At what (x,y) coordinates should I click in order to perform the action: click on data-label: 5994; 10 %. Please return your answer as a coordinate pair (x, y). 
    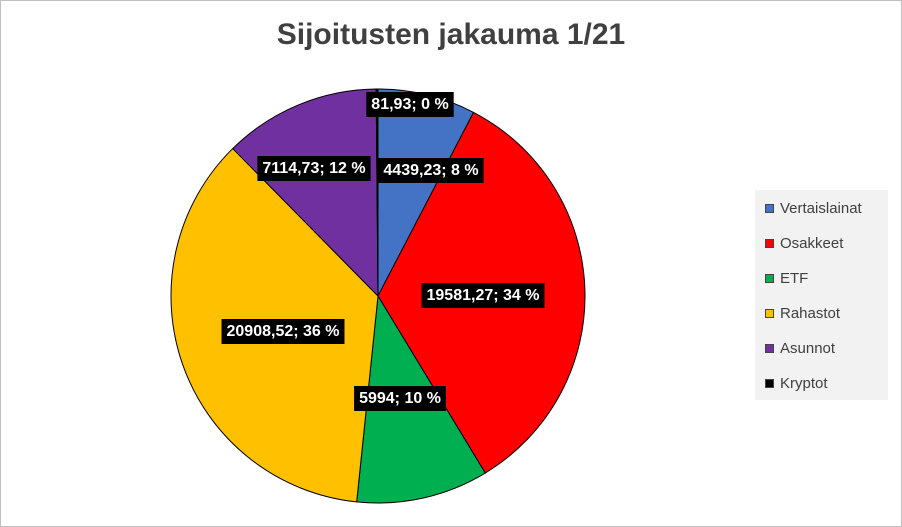
    Looking at the image, I should click on (400, 398).